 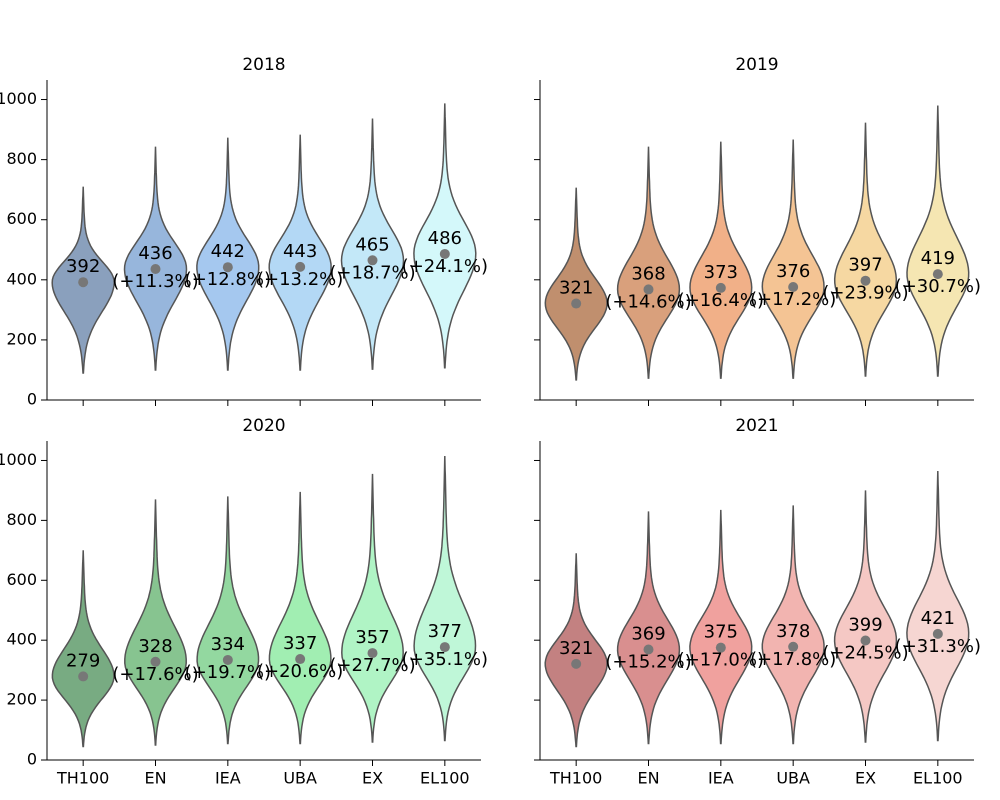 I want to click on subplot-title: 2020, so click(x=263, y=426).